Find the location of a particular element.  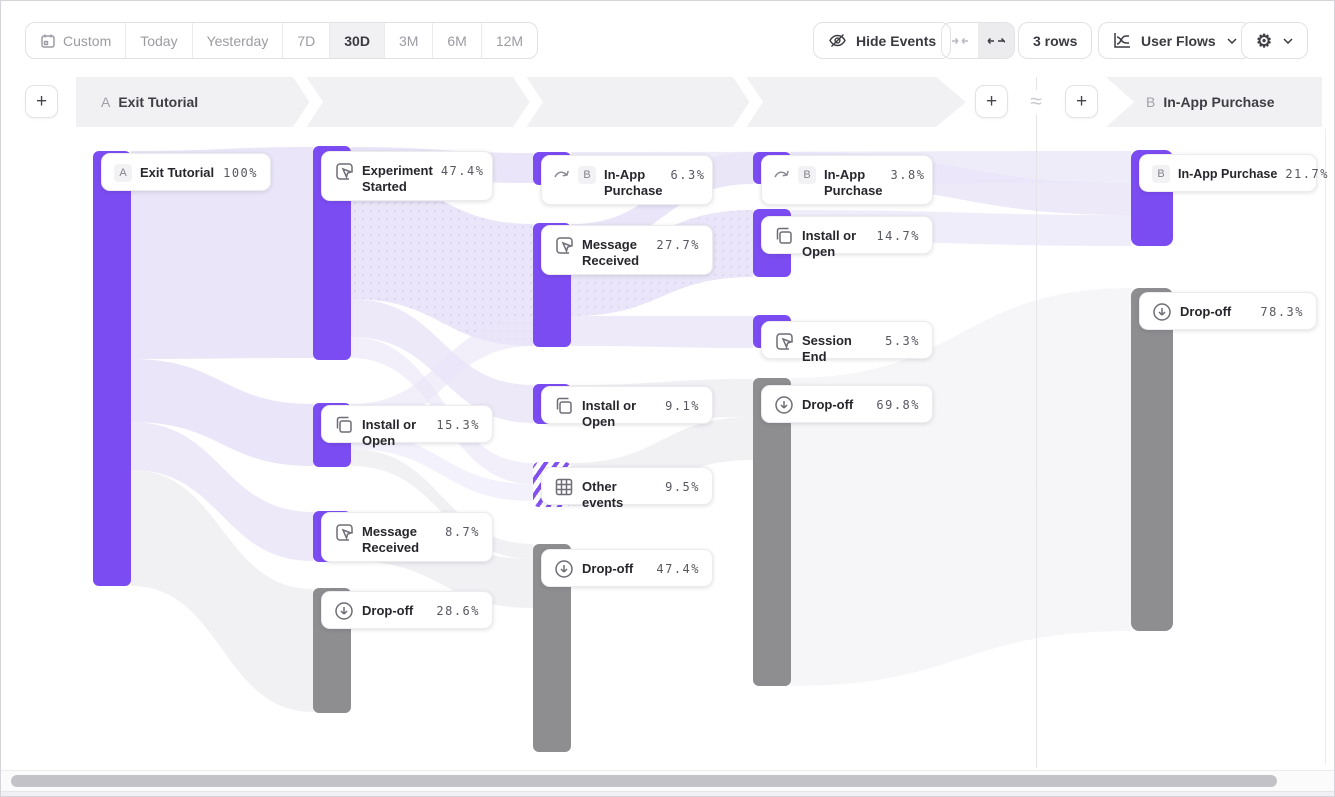

node-value: 47.4% is located at coordinates (678, 569).